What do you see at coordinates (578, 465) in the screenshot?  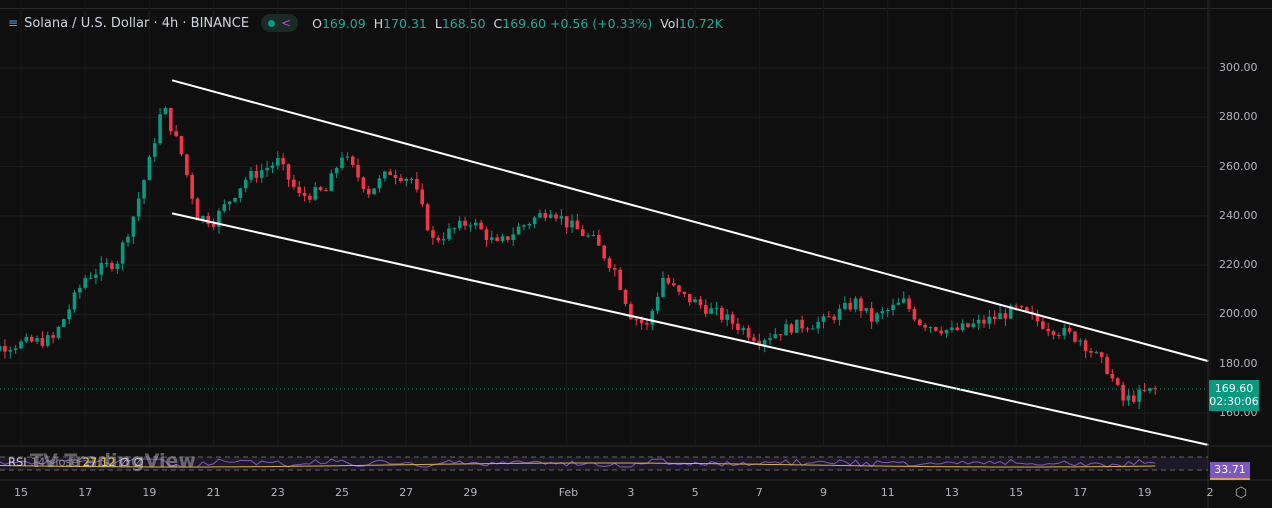 I see `rsi-ma-line` at bounding box center [578, 465].